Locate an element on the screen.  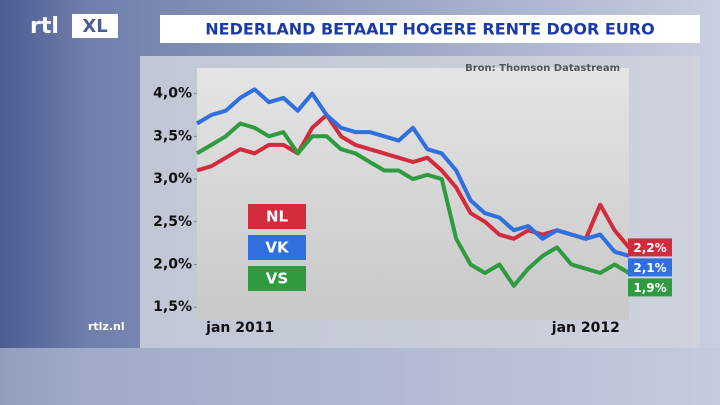
legend-label: VS is located at coordinates (277, 279).